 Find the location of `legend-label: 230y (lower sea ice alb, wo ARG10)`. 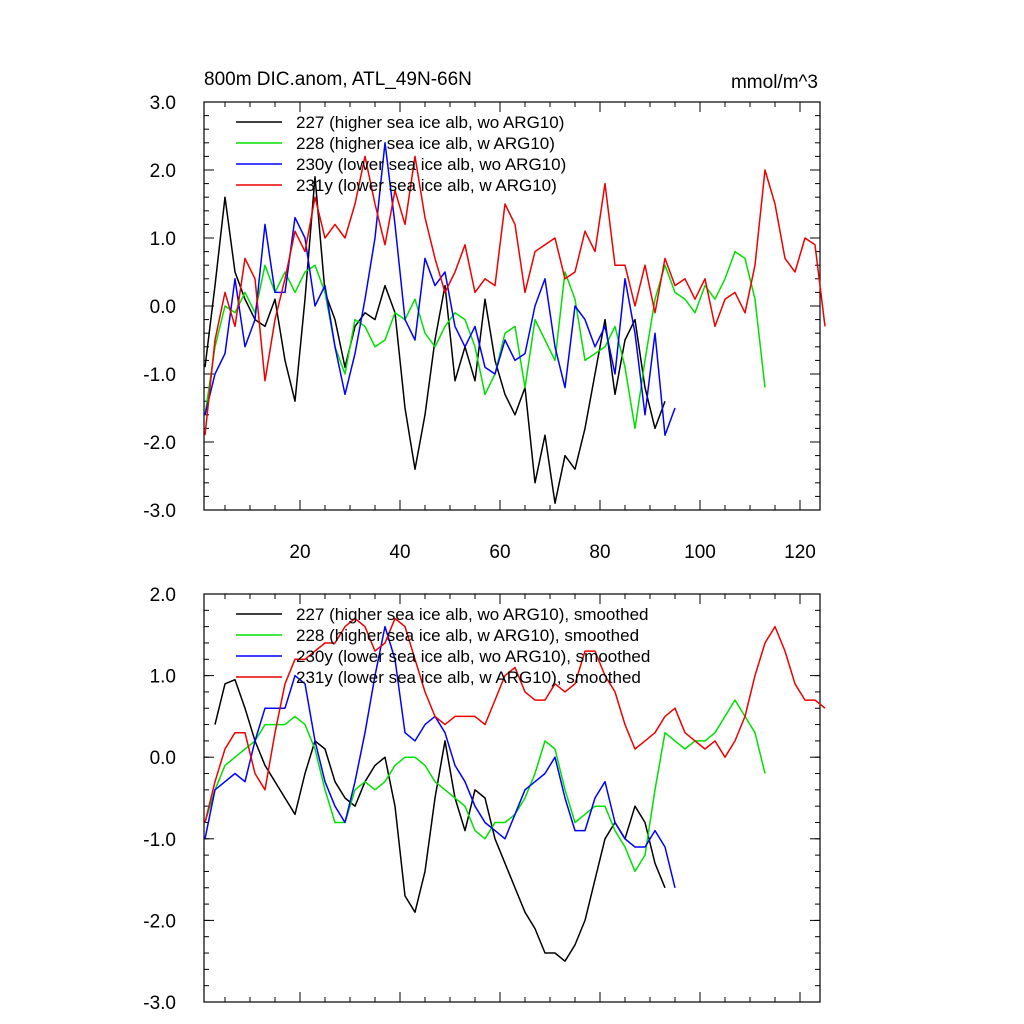

legend-label: 230y (lower sea ice alb, wo ARG10) is located at coordinates (431, 164).